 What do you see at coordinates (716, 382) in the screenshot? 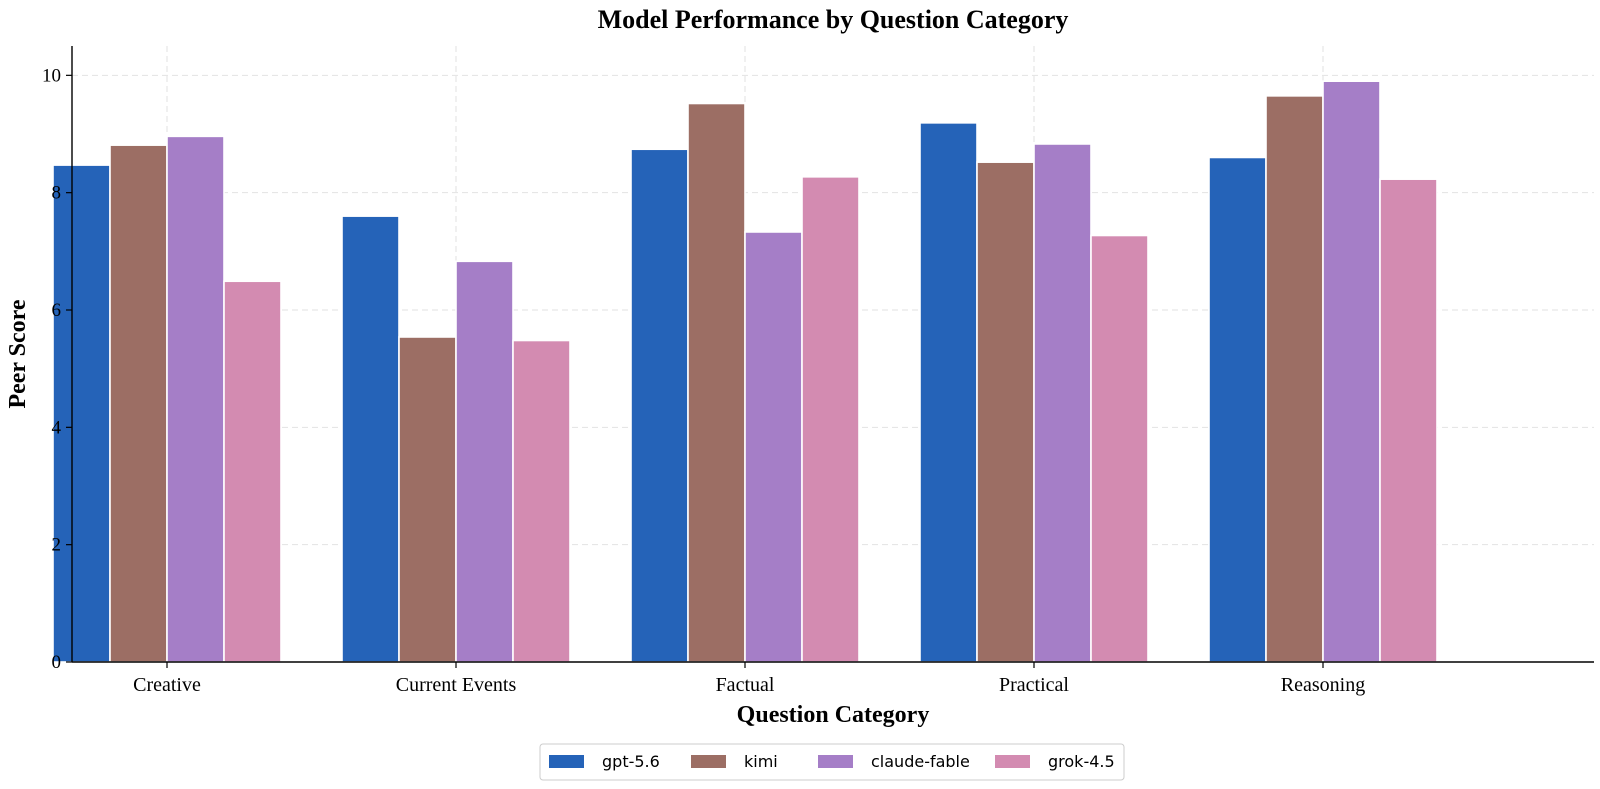
I see `bar-kimi-factual` at bounding box center [716, 382].